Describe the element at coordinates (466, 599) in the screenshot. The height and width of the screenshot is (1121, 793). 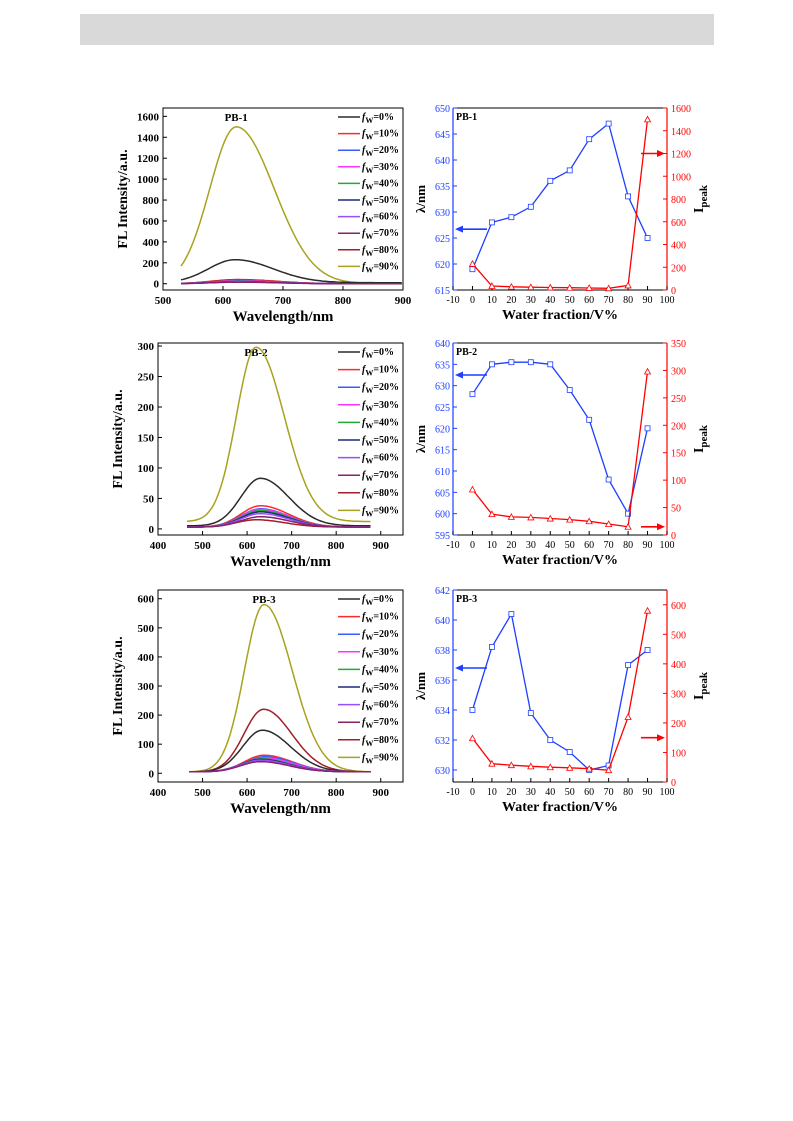
I see `panel-title: PB-3` at that location.